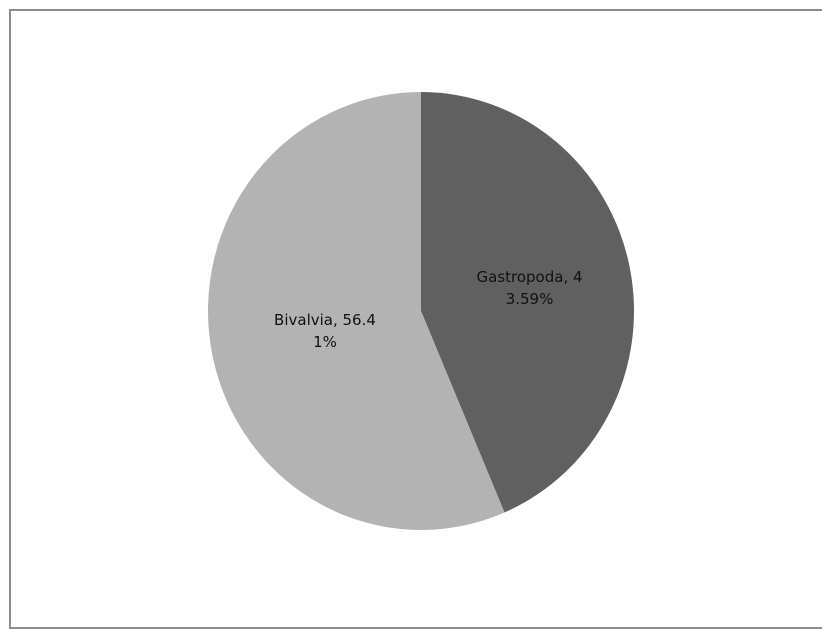 The height and width of the screenshot is (629, 822). What do you see at coordinates (325, 320) in the screenshot?
I see `slice-label-line: Bivalvia, 56.4` at bounding box center [325, 320].